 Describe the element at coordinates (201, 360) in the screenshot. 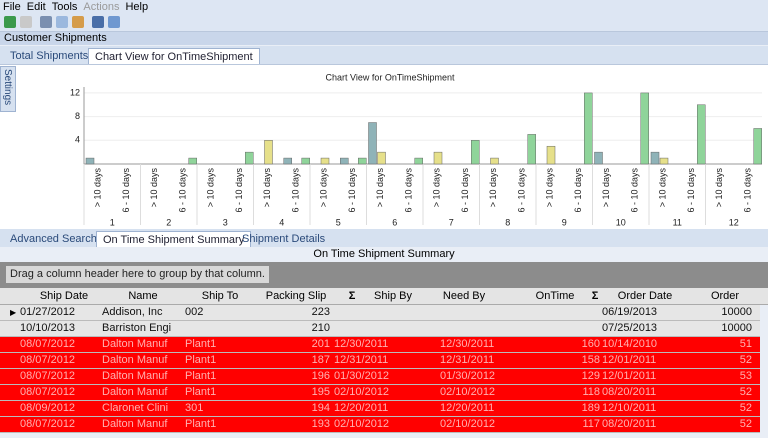

I see `grid-cell: Plant1` at that location.